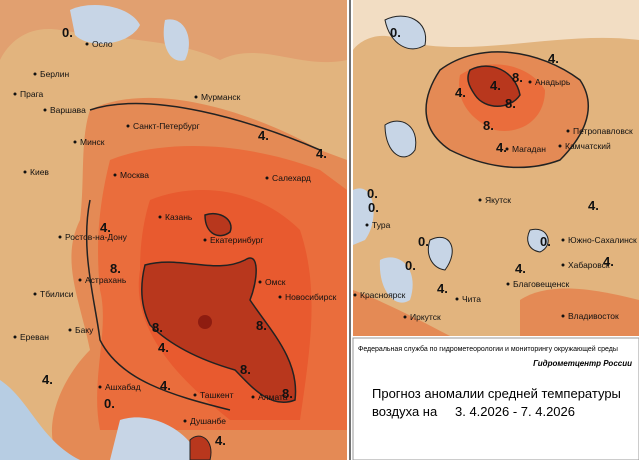 Image resolution: width=639 pixels, height=460 pixels. Describe the element at coordinates (96, 237) in the screenshot. I see `city-label: Ростов-на-Дону` at that location.